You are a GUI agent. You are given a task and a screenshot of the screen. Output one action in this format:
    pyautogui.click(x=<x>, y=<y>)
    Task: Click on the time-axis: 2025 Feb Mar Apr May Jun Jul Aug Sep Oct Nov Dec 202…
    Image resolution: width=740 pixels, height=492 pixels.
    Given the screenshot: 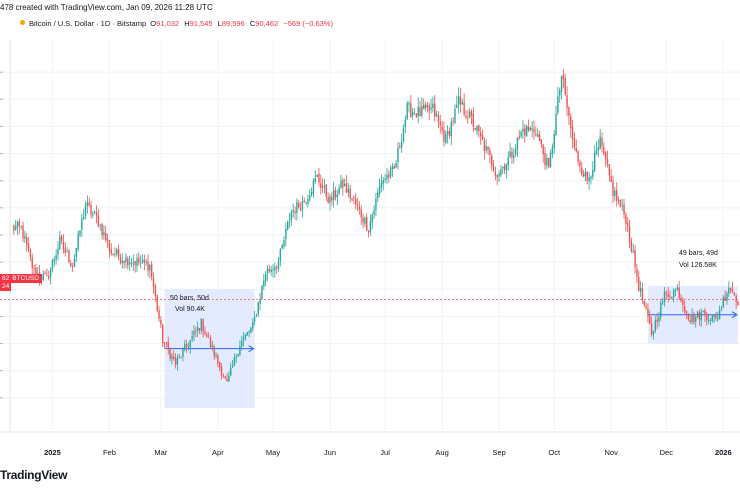 What is the action you would take?
    pyautogui.click(x=370, y=444)
    